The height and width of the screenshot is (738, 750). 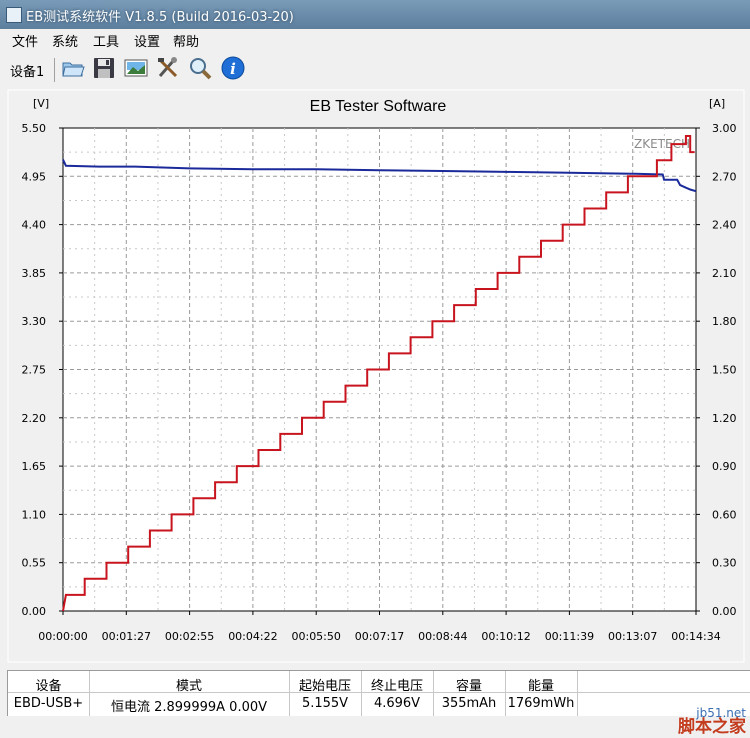 What do you see at coordinates (34, 418) in the screenshot?
I see `left-tick-label: 2.20` at bounding box center [34, 418].